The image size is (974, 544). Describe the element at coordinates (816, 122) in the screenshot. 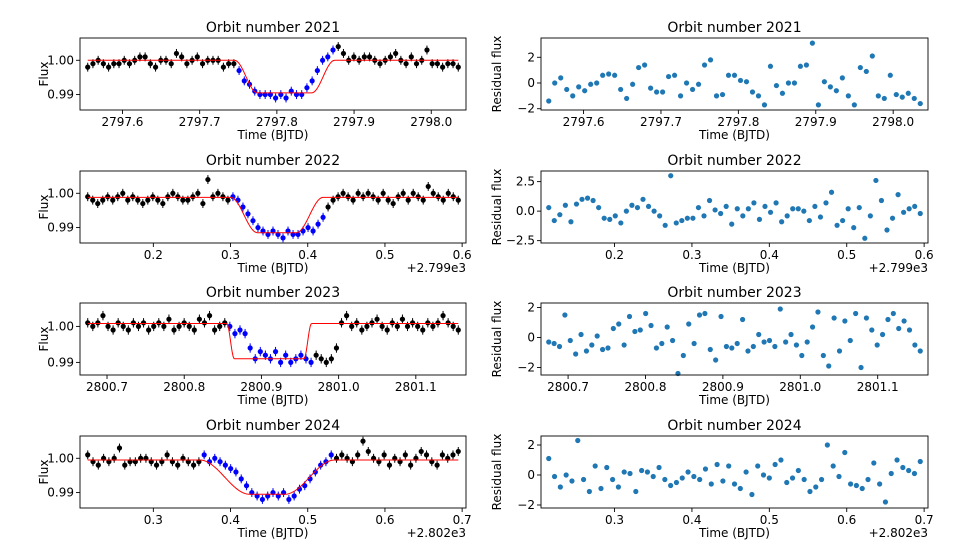

I see `x-tick-label: 2797.9` at that location.